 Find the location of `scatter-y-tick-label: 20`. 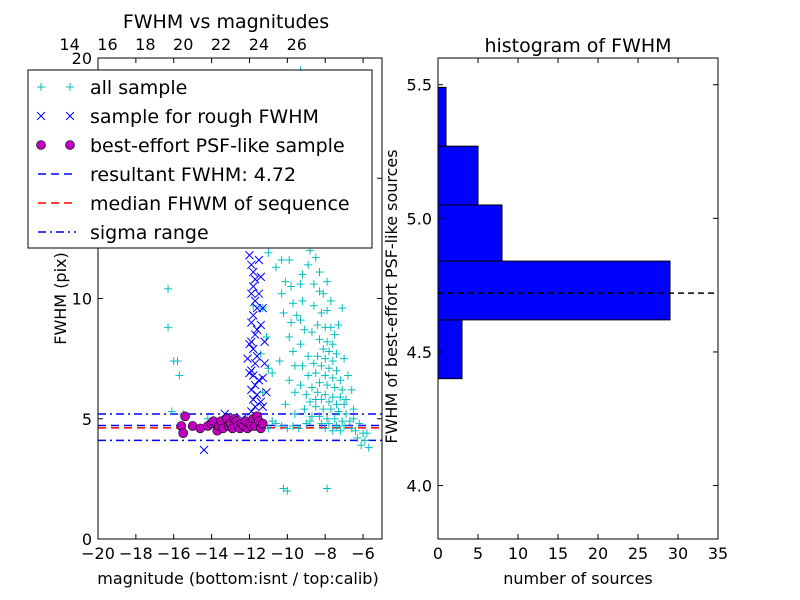

scatter-y-tick-label: 20 is located at coordinates (82, 58).